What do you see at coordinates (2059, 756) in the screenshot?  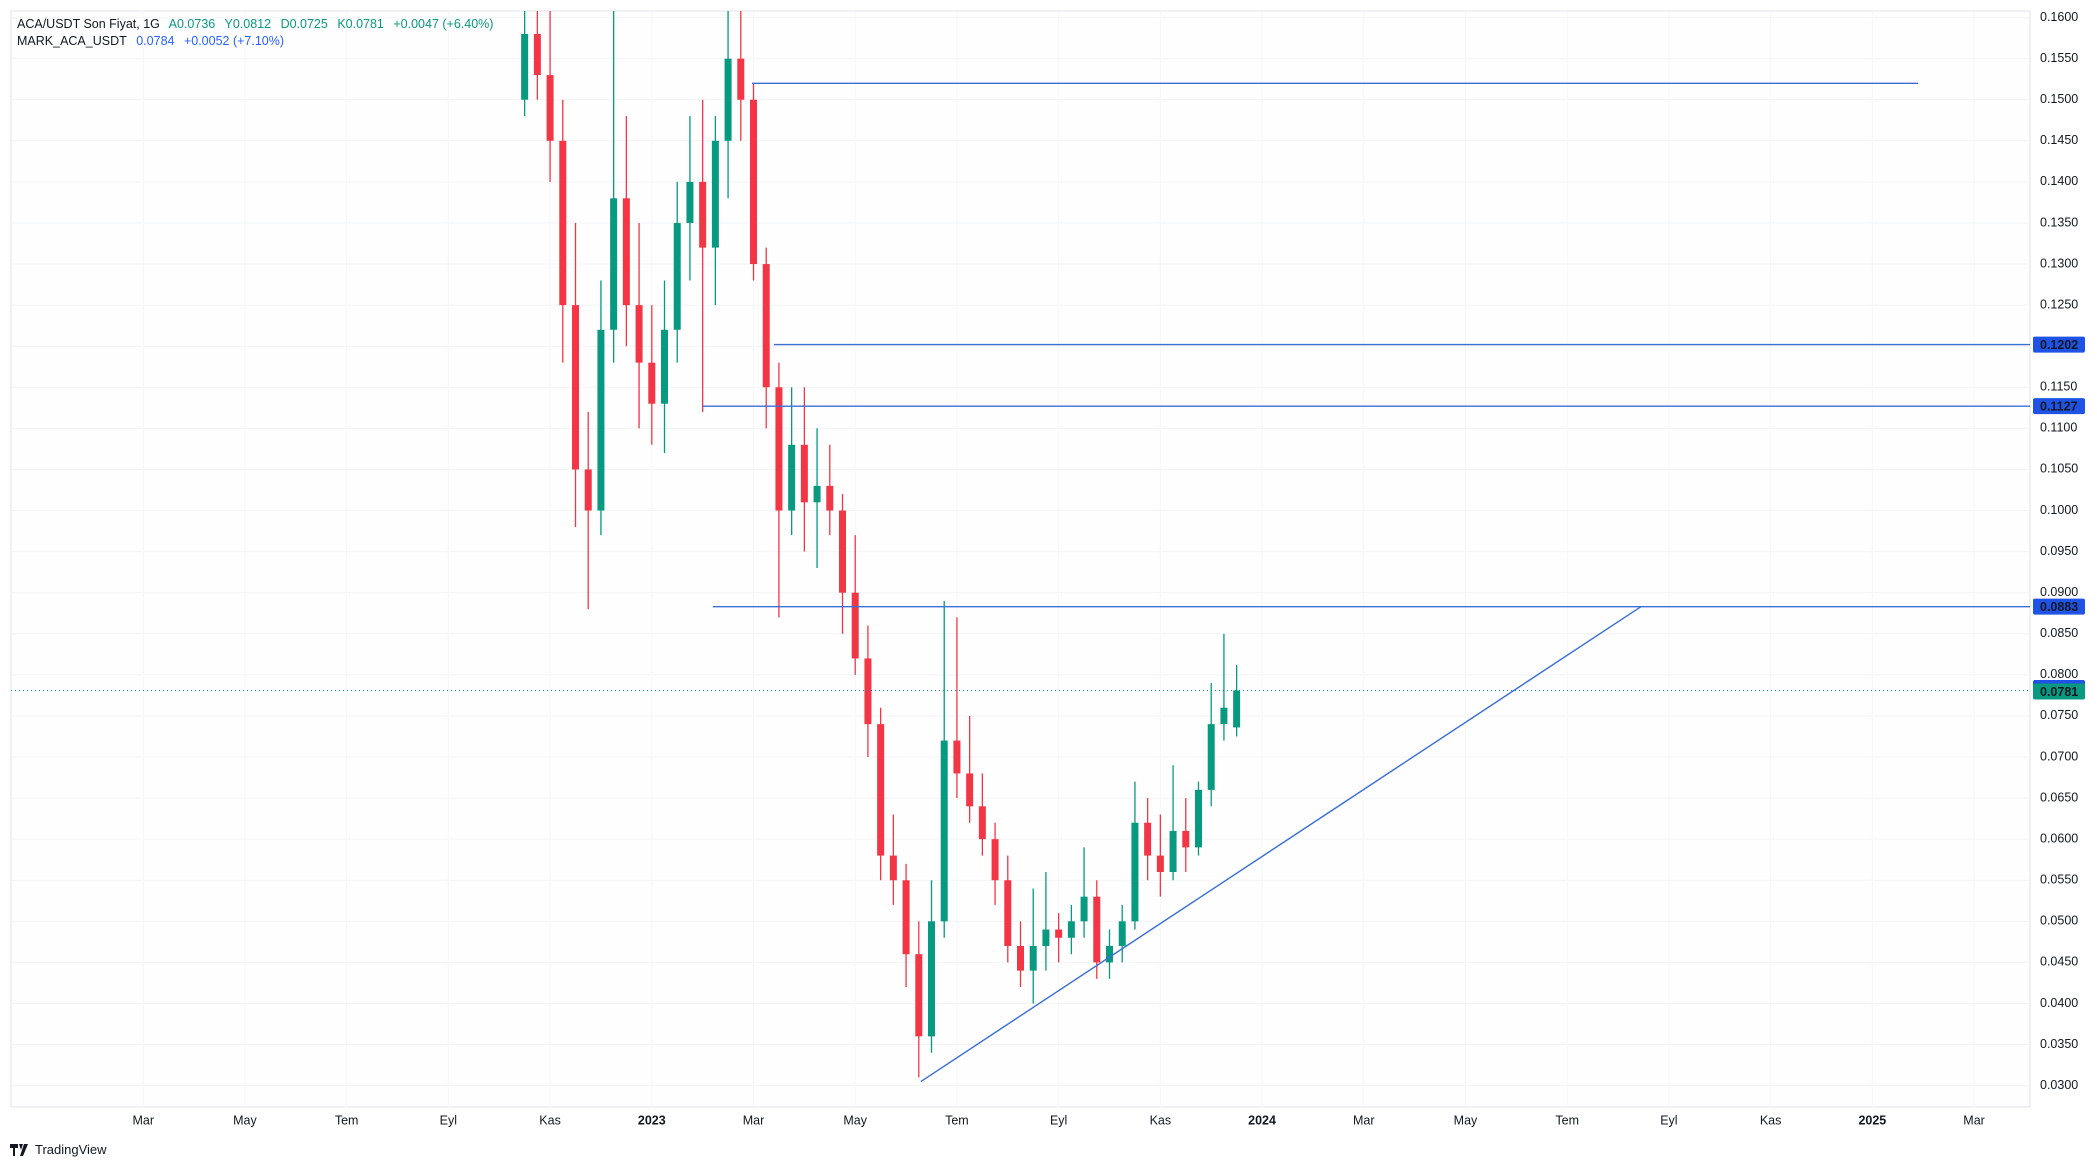 I see `y-tick-label: 0.0700` at bounding box center [2059, 756].